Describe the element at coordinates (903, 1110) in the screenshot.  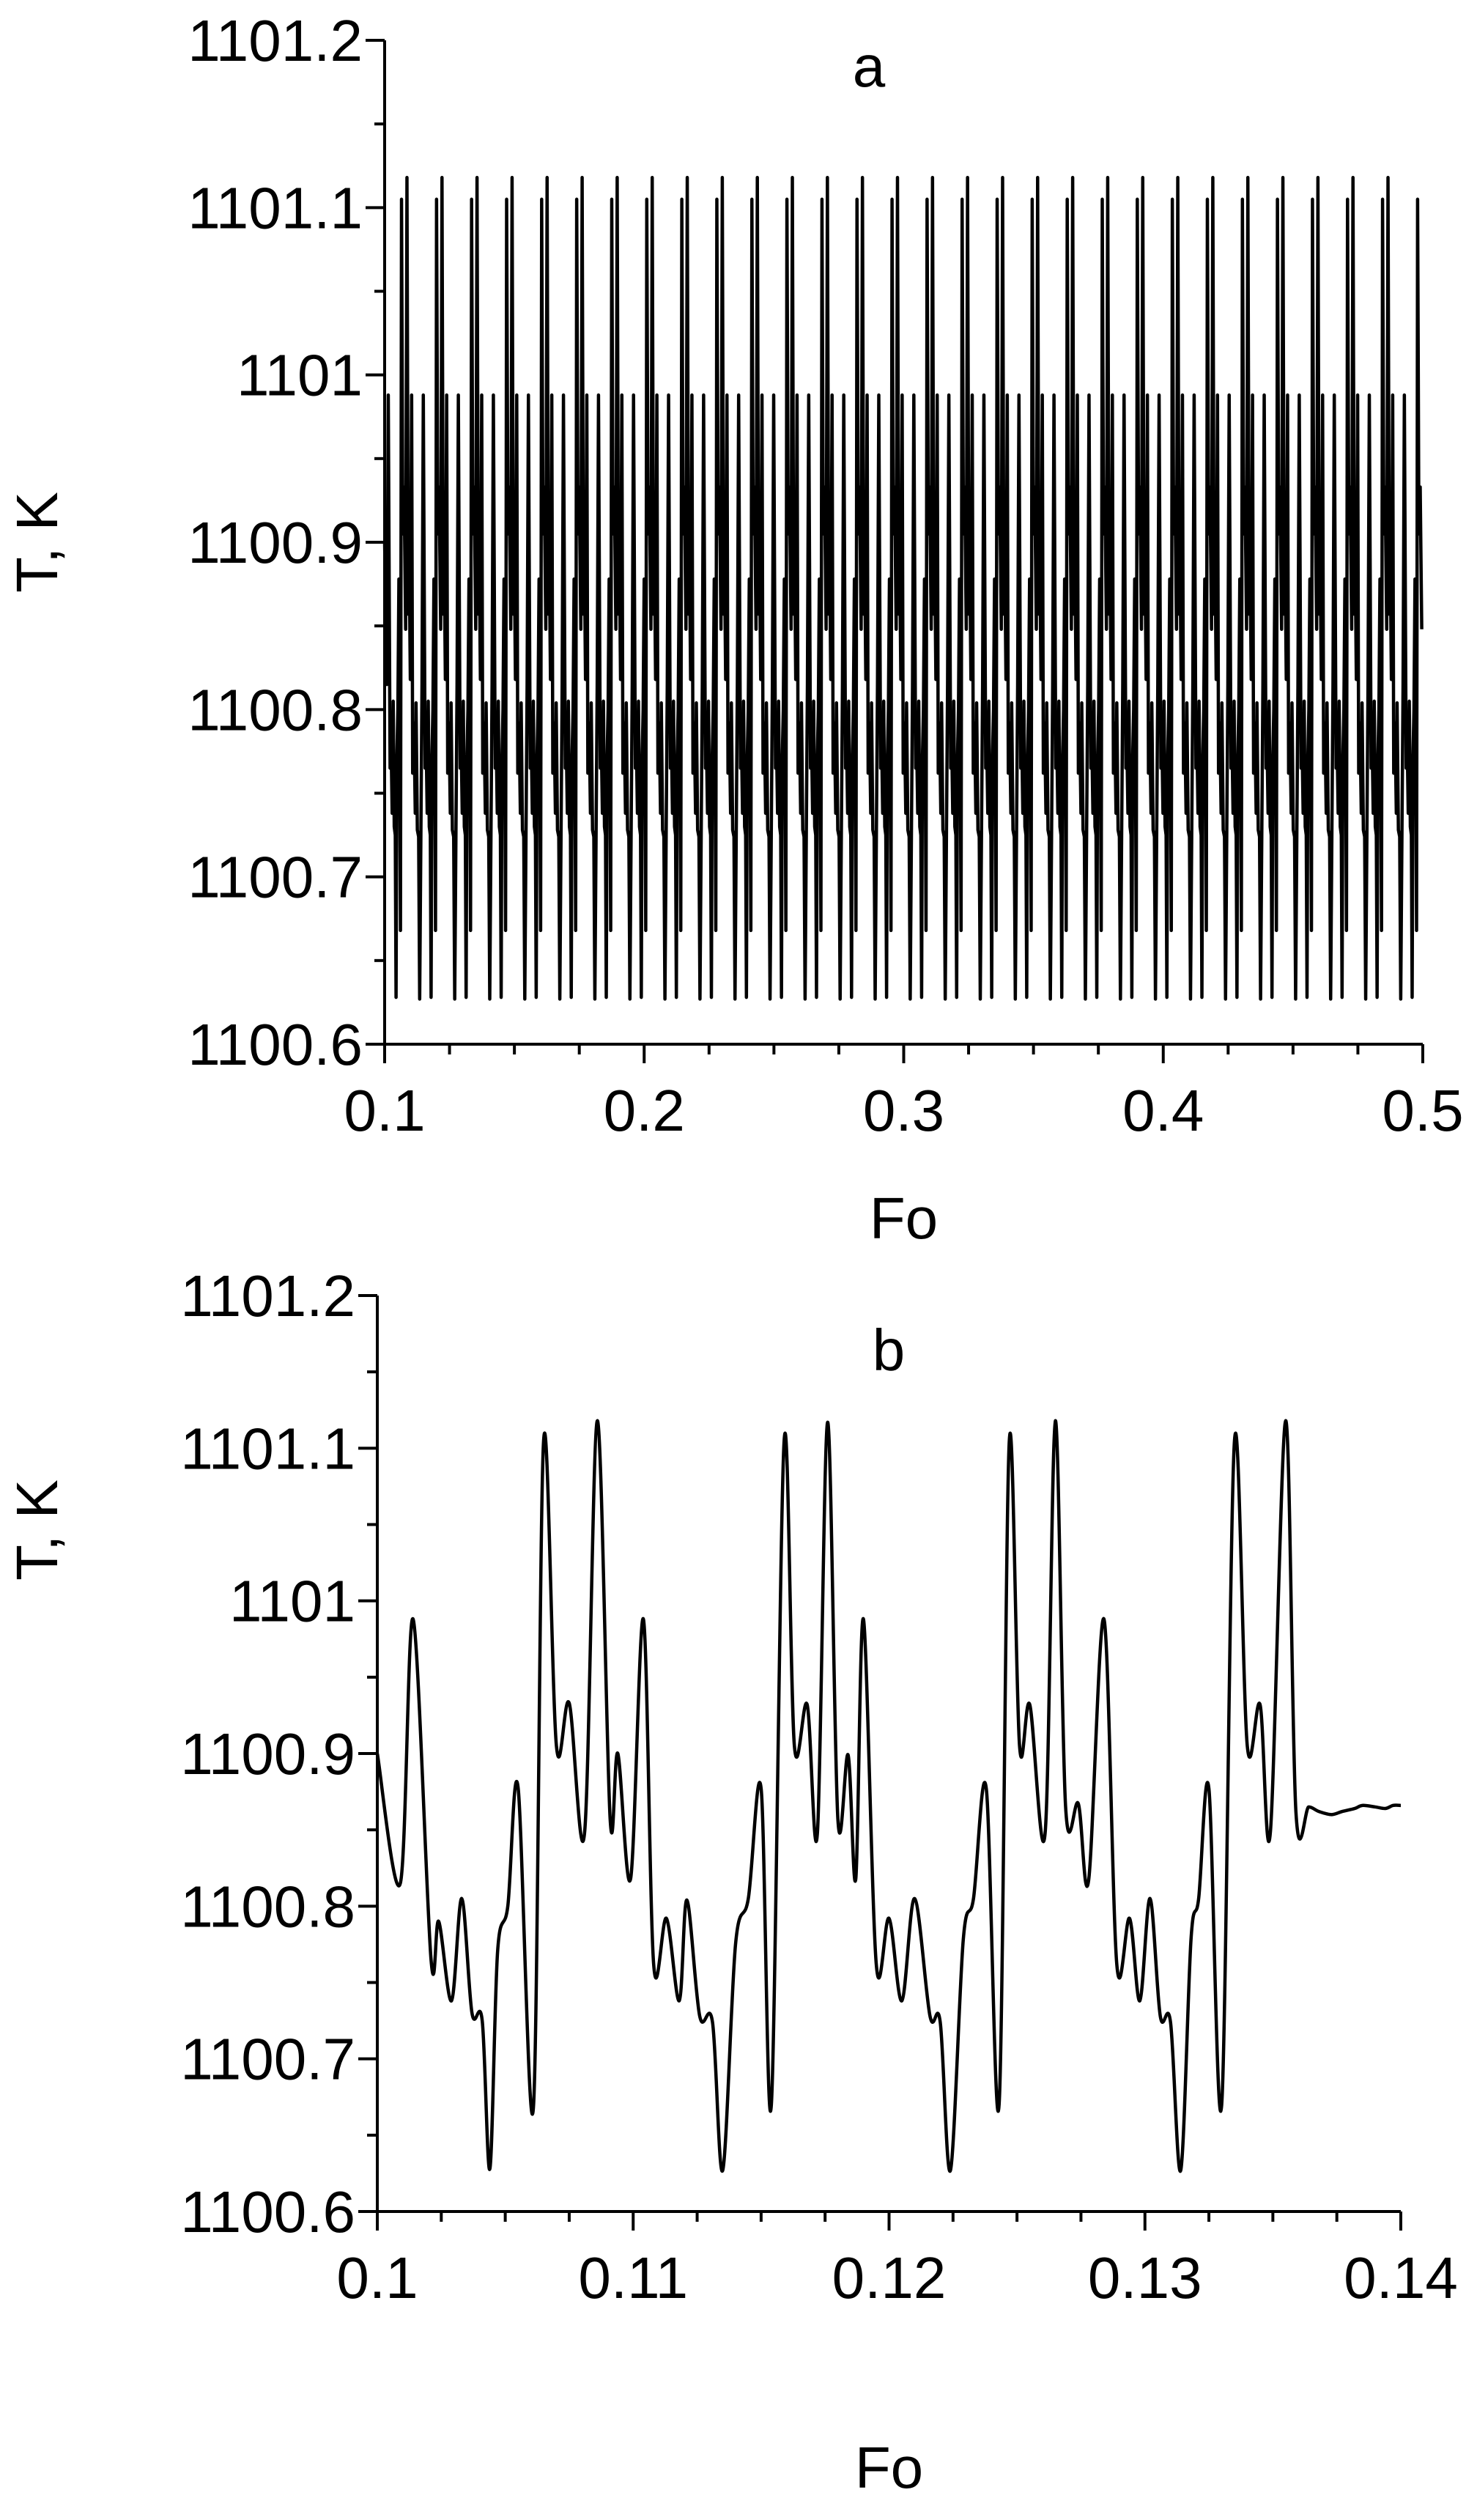
I see `x-tick-label: 0.3` at that location.